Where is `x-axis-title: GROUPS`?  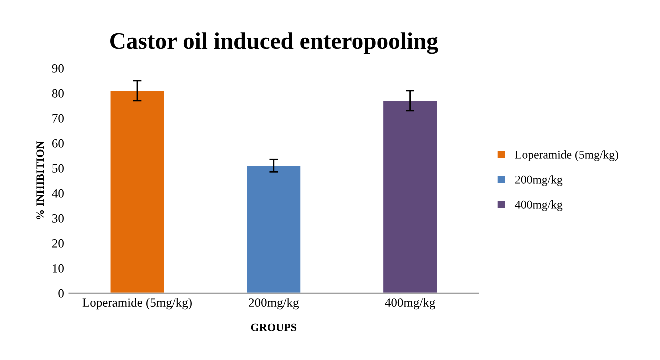 x-axis-title: GROUPS is located at coordinates (274, 328).